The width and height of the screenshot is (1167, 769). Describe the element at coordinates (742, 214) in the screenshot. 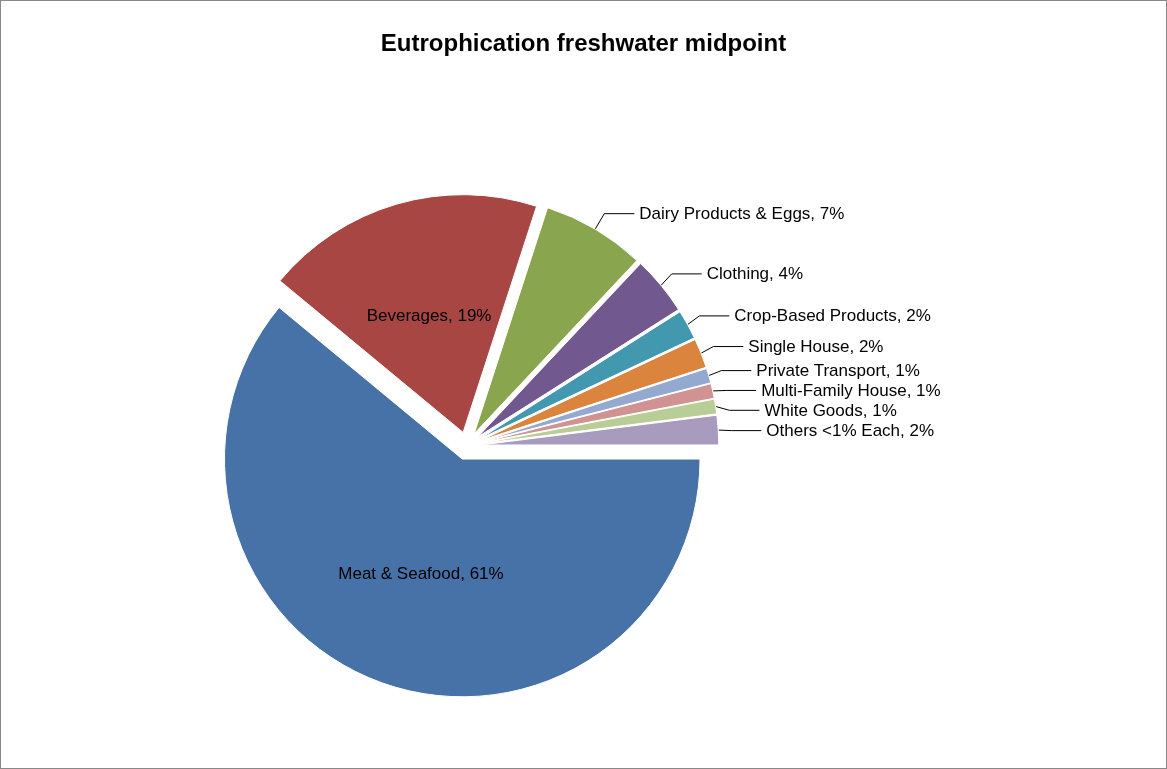

I see `slice-label: Dairy Products & Eggs, 7%` at that location.